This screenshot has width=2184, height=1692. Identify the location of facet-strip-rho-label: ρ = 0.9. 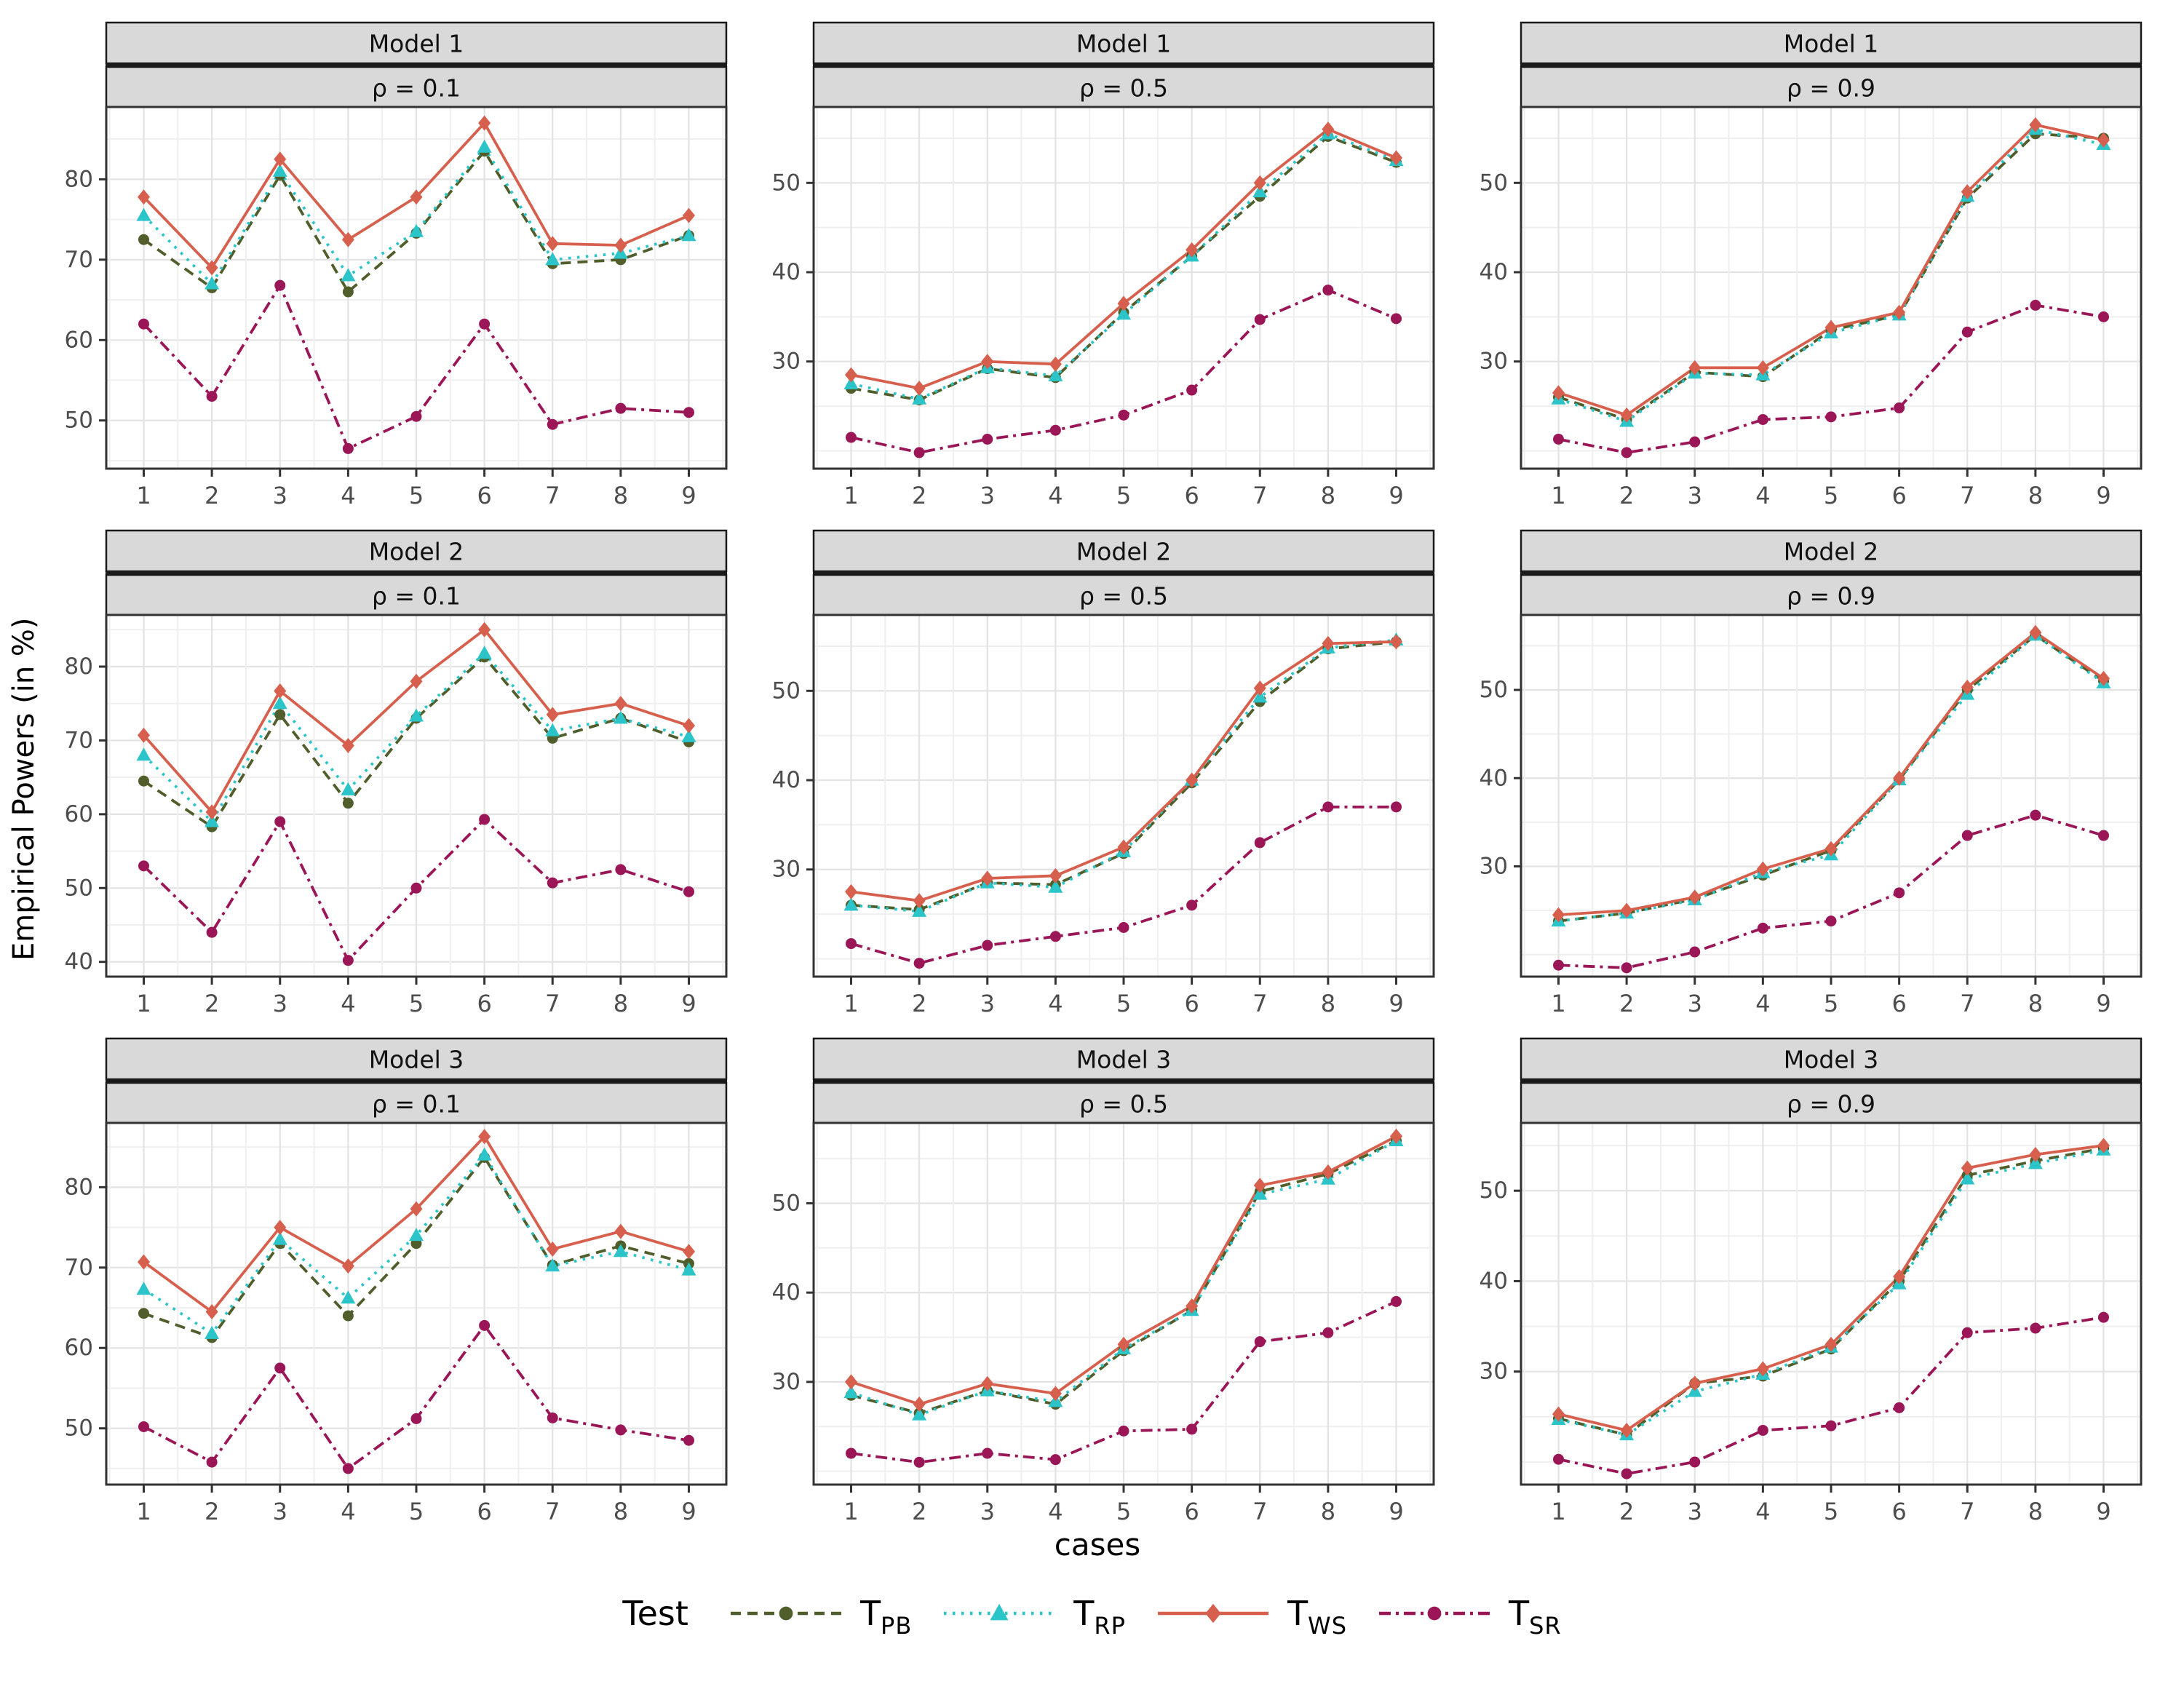
(1831, 88).